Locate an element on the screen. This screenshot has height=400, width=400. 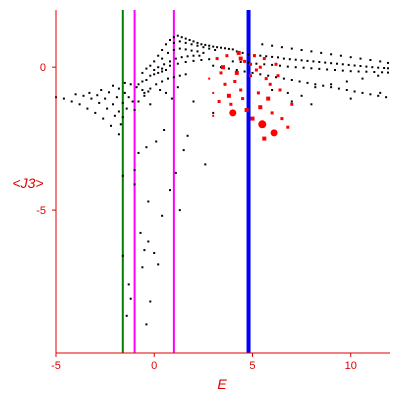
x-tick-label: 0 is located at coordinates (154, 366).